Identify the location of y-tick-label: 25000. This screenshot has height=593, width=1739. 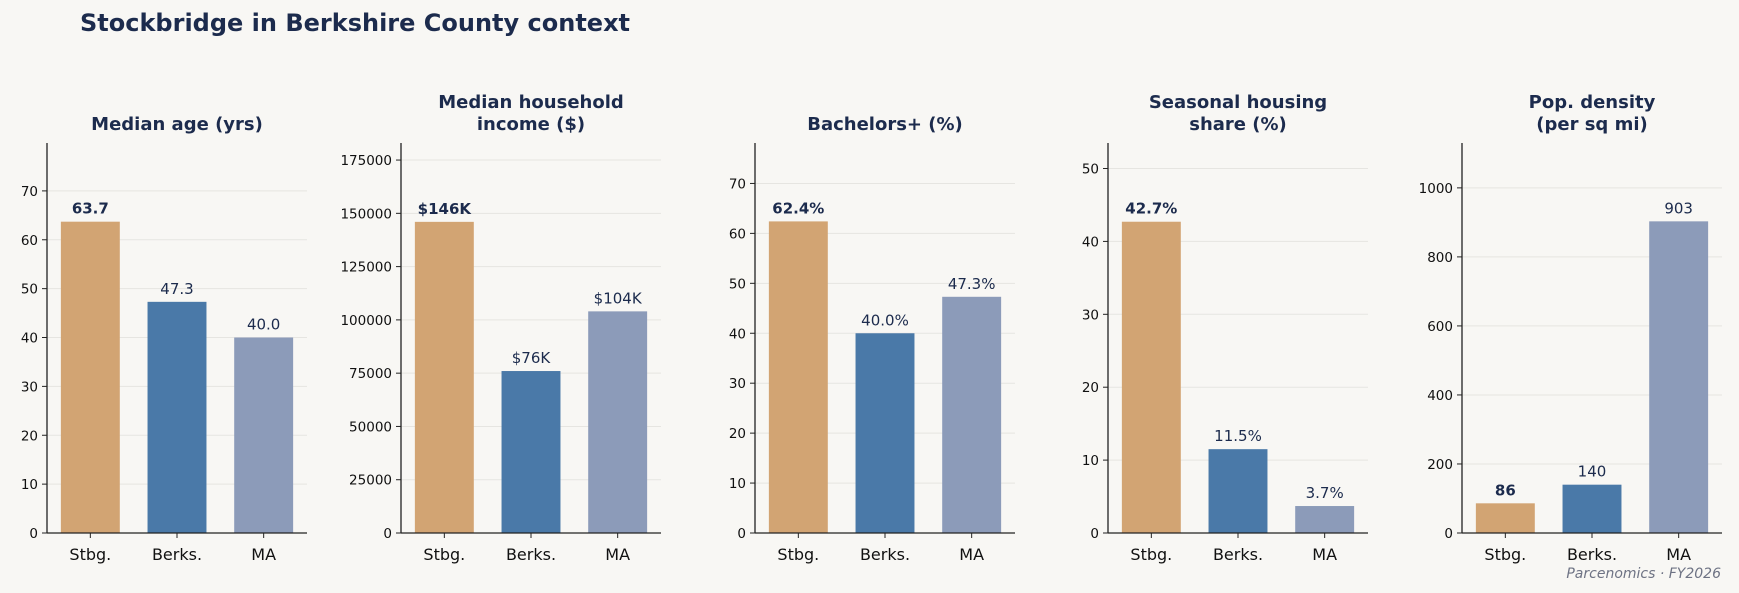
(370, 481).